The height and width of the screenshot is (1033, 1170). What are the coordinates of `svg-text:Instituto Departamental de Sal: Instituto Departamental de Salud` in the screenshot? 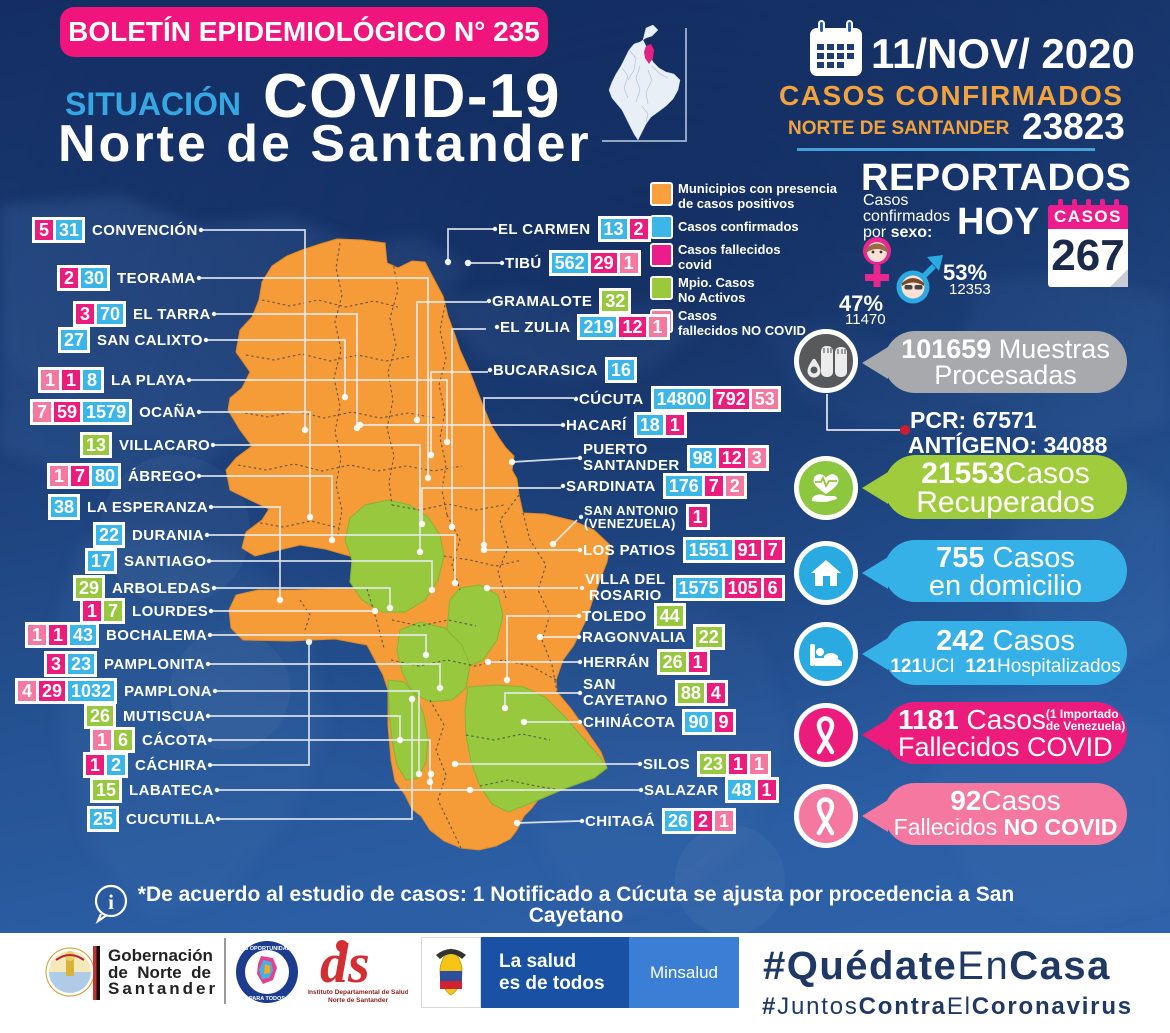 It's located at (358, 992).